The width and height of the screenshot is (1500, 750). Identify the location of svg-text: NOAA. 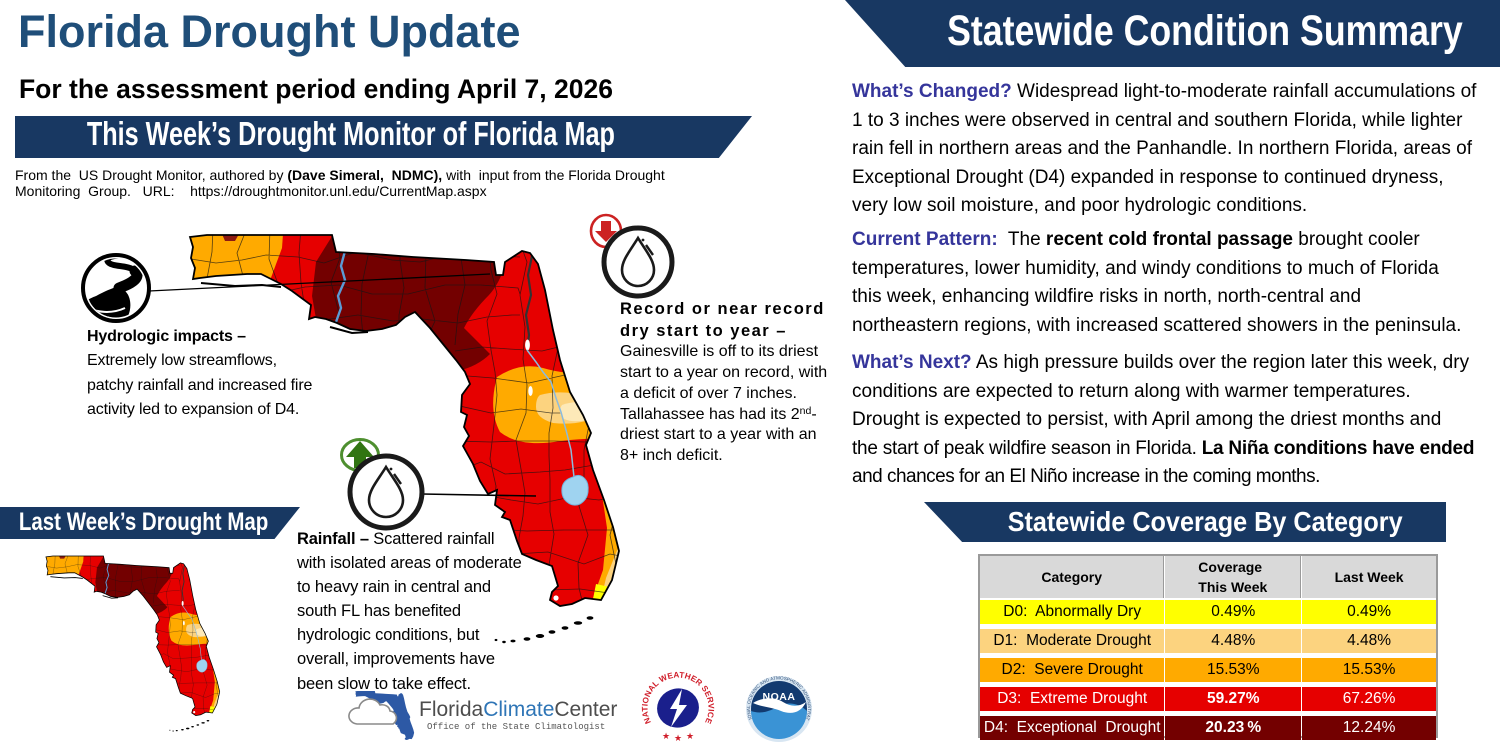
(779, 697).